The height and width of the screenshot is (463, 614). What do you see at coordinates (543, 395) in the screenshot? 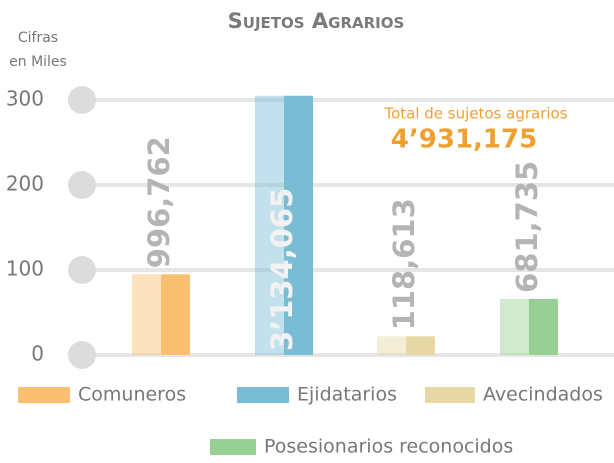
I see `legend-label: Avecindados` at bounding box center [543, 395].